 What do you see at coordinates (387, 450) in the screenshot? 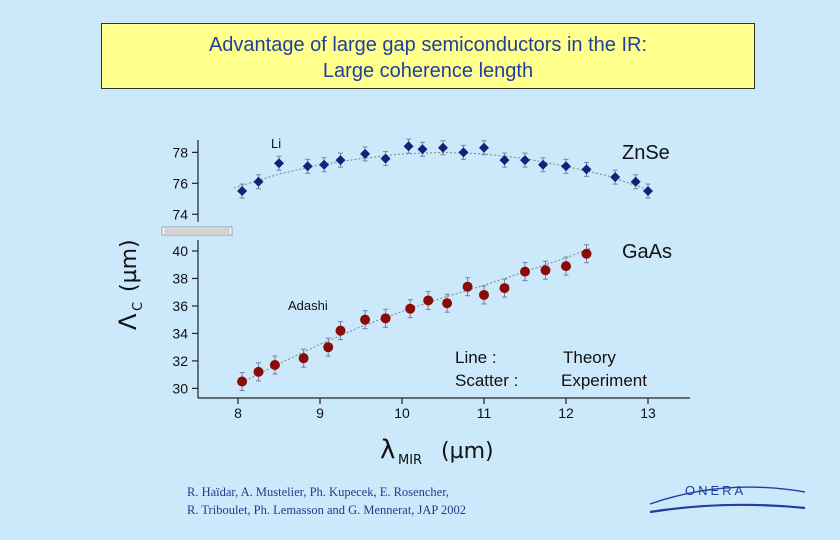
I see `x-axis-label-symbol: λ` at bounding box center [387, 450].